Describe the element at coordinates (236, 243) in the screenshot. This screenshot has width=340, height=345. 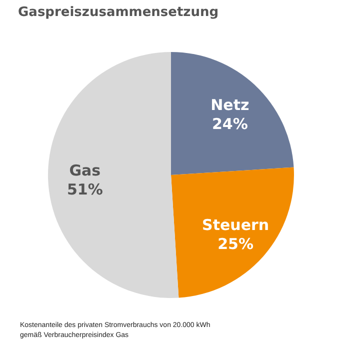
I see `data-label: 25%` at that location.